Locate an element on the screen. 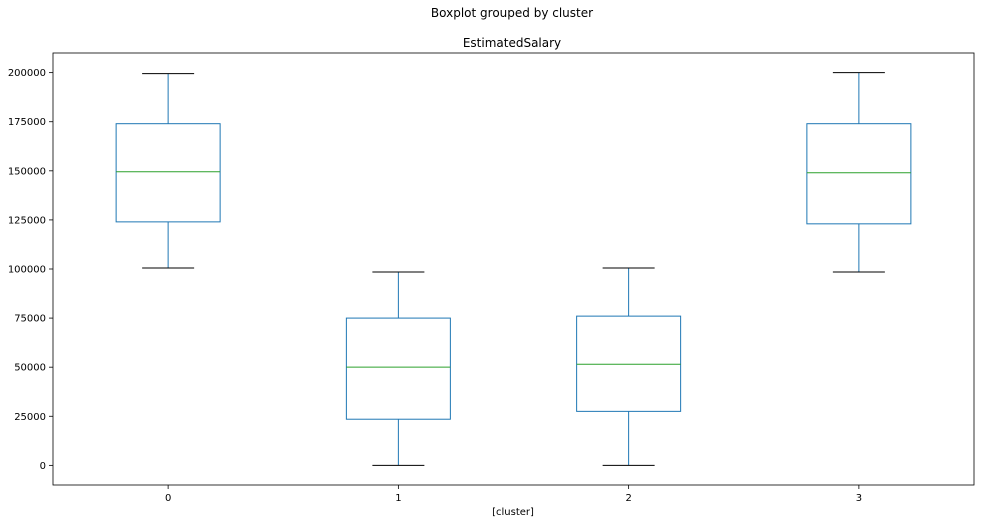 This screenshot has width=984, height=523. x-tick-label: 1 is located at coordinates (398, 498).